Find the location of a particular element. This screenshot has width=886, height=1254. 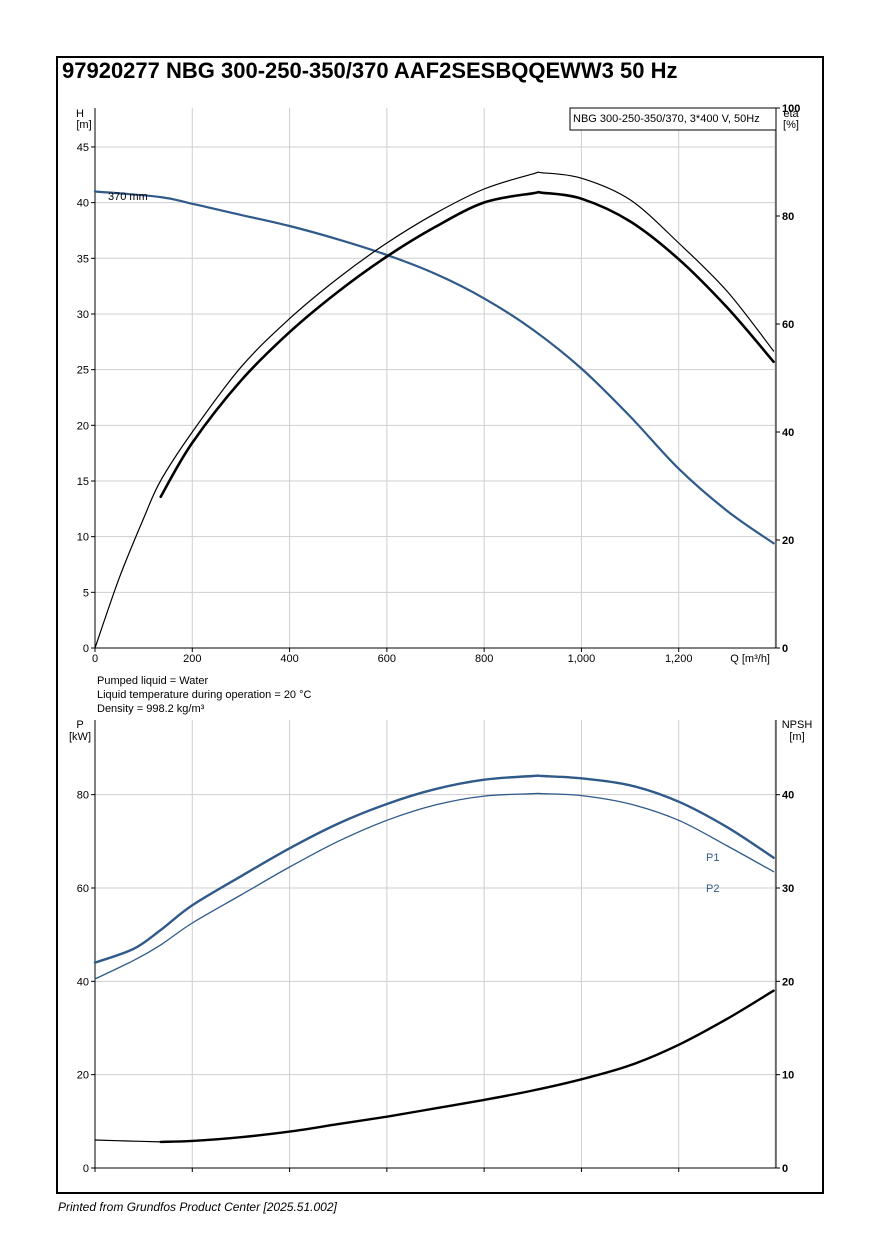

y-left-label: H is located at coordinates (80, 114).